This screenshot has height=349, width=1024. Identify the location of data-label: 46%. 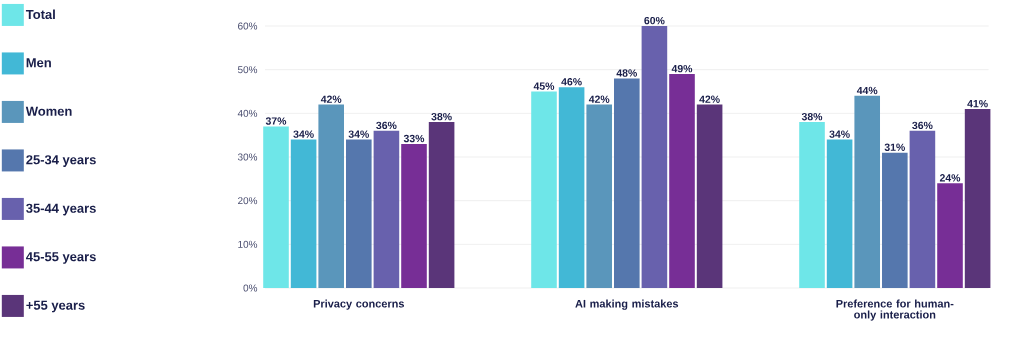
(571, 82).